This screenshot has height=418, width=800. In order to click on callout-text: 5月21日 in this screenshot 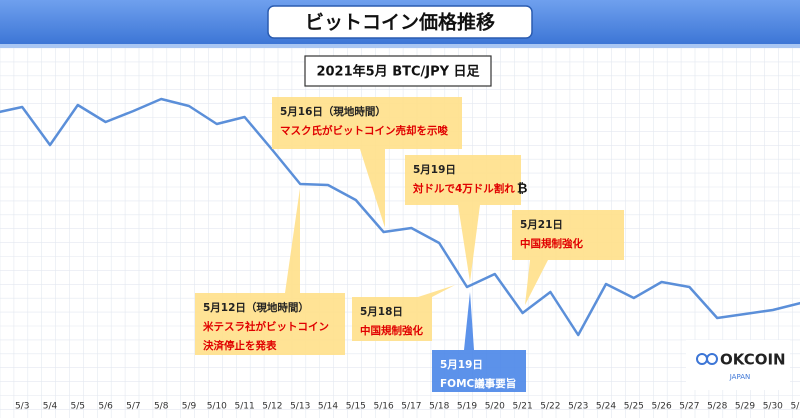, I will do `click(541, 225)`.